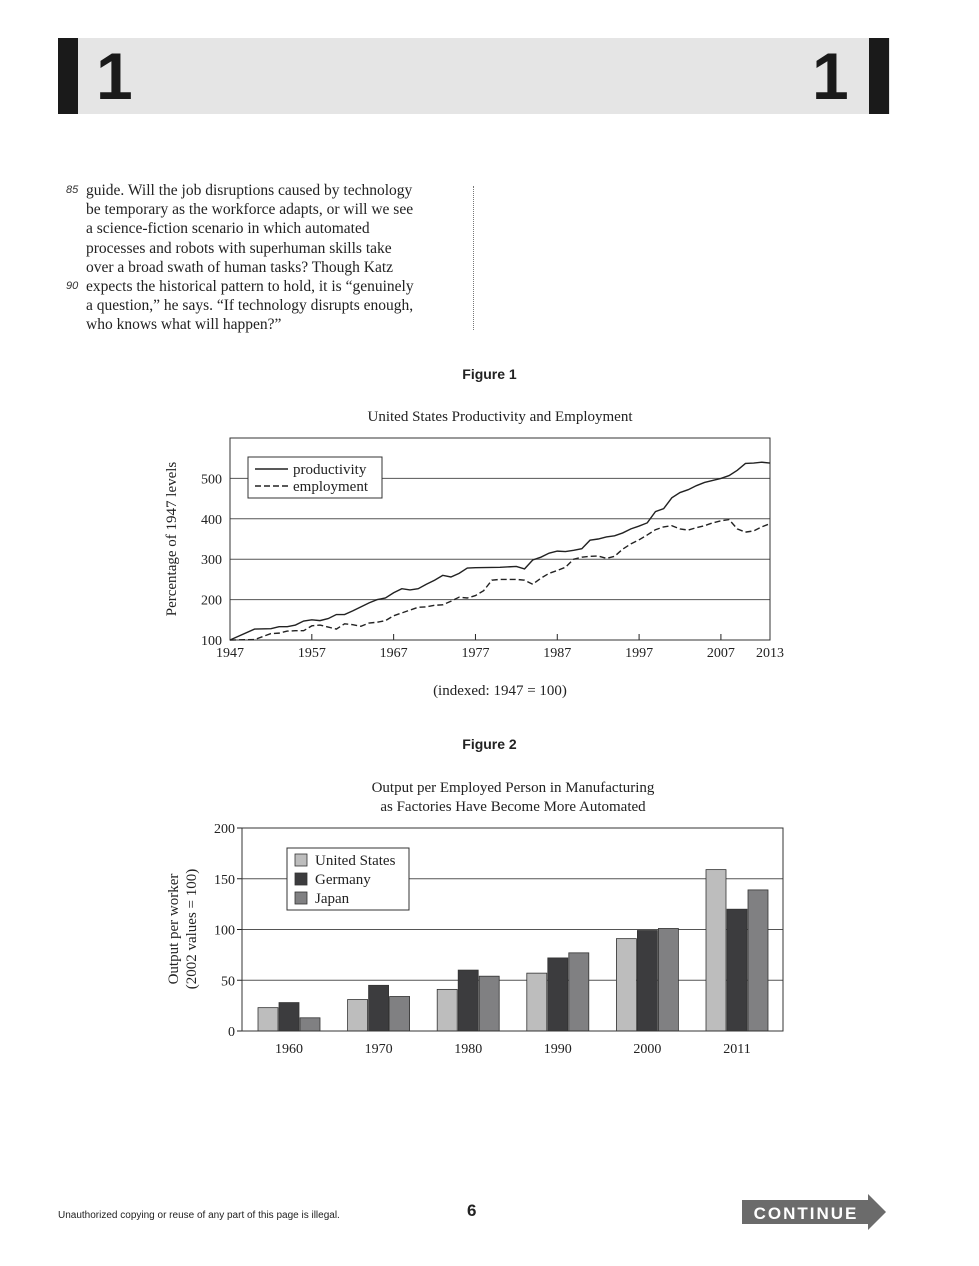  Describe the element at coordinates (474, 76) in the screenshot. I see `section-header-bar` at that location.